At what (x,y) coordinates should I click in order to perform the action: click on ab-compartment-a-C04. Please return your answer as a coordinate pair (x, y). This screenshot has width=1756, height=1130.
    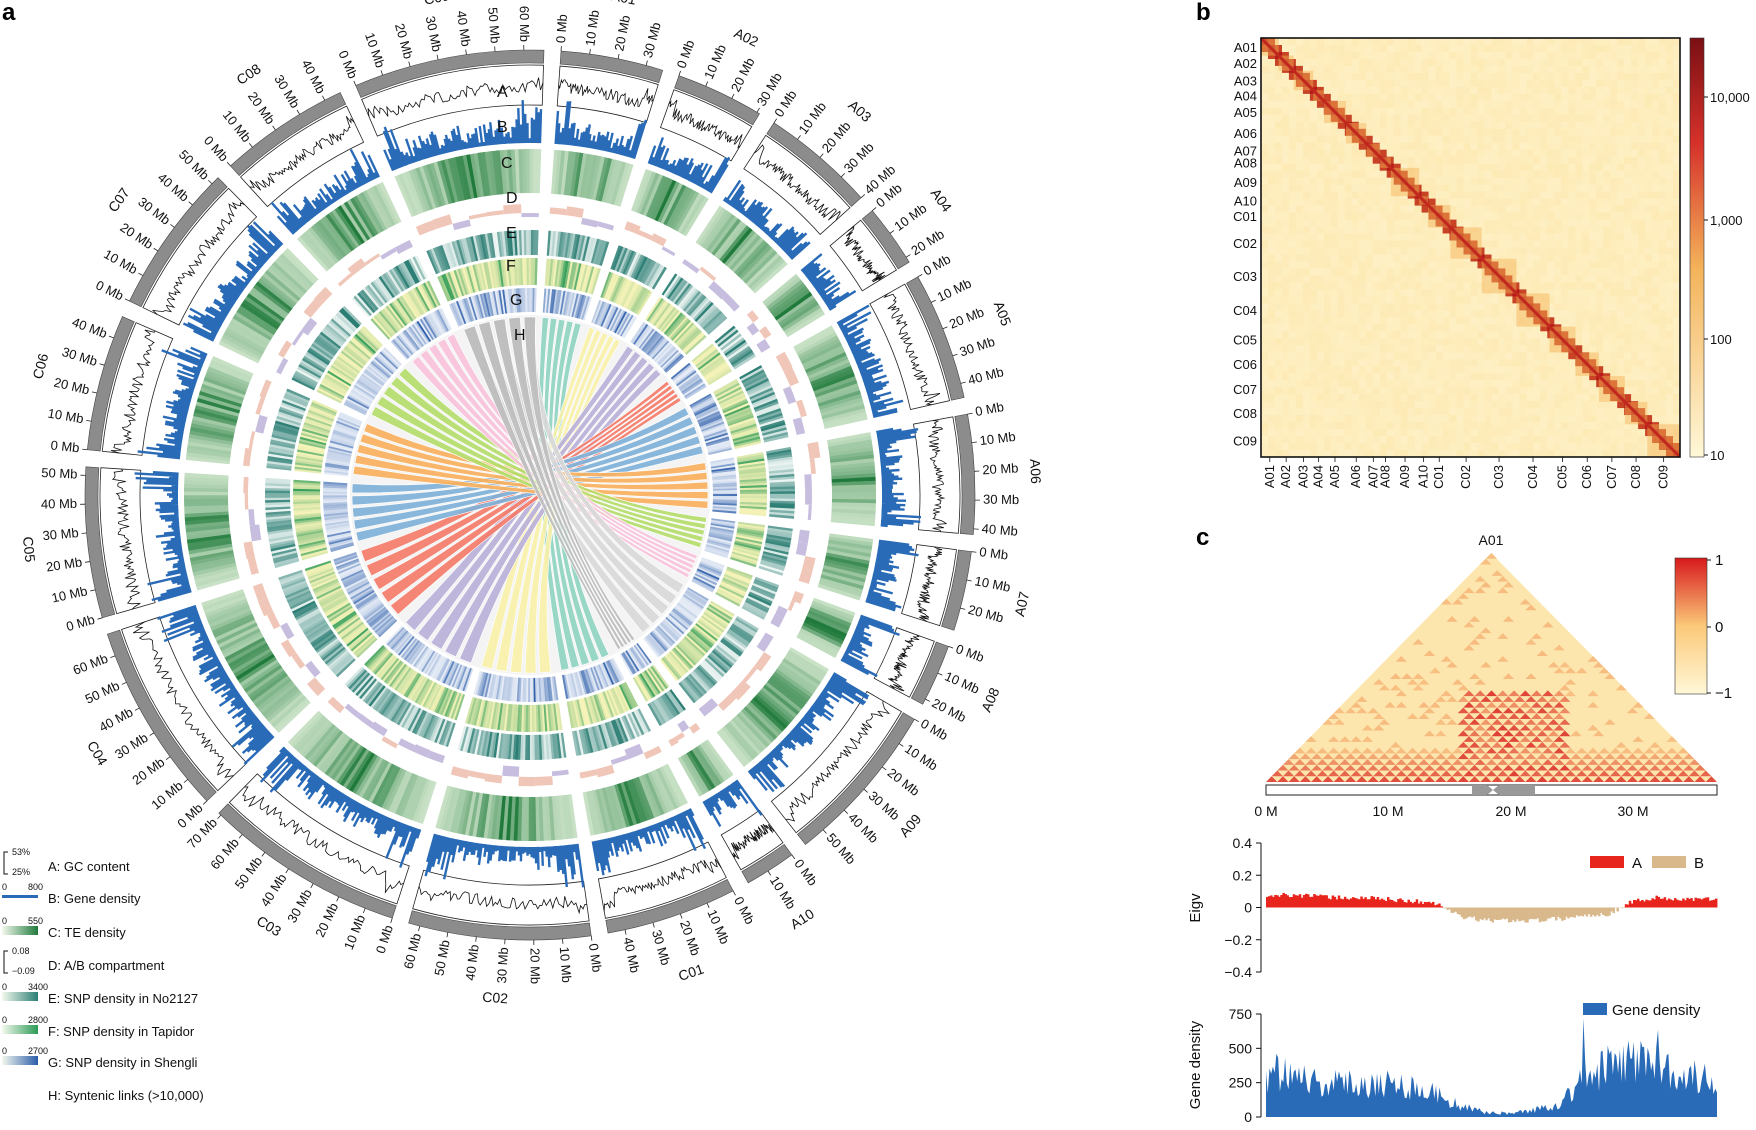
    Looking at the image, I should click on (273, 620).